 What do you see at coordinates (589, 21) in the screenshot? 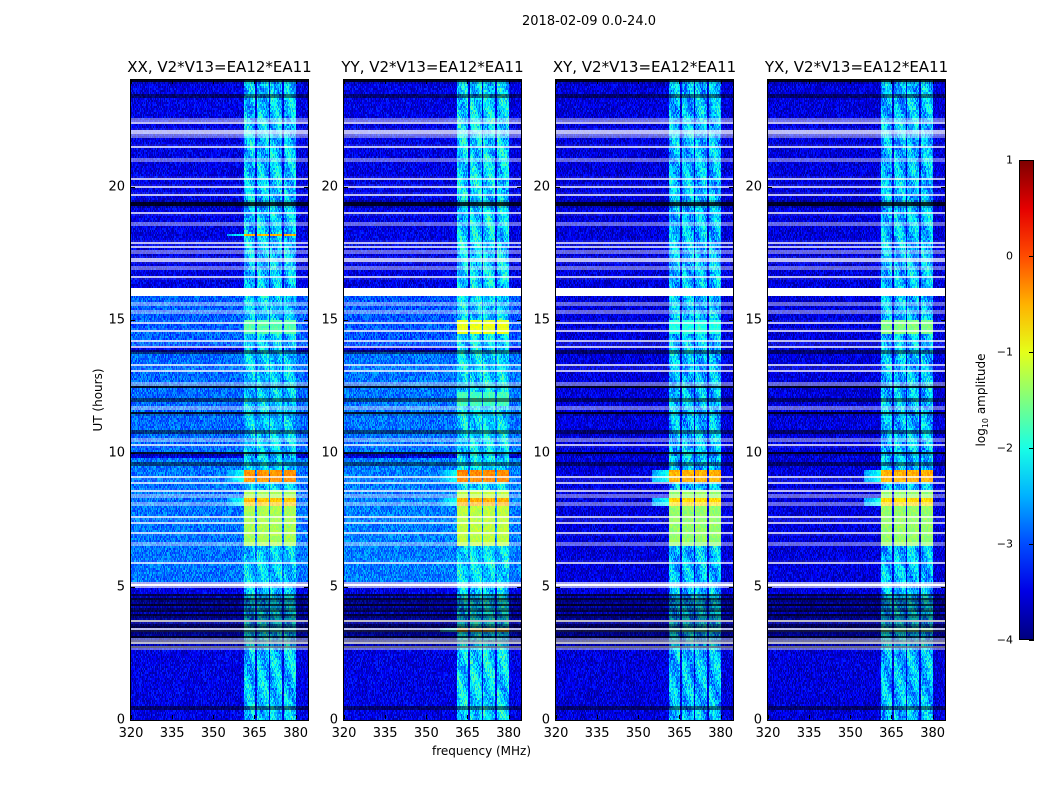
I see `figure-title: 2018-02-09 0.0-24.0` at bounding box center [589, 21].